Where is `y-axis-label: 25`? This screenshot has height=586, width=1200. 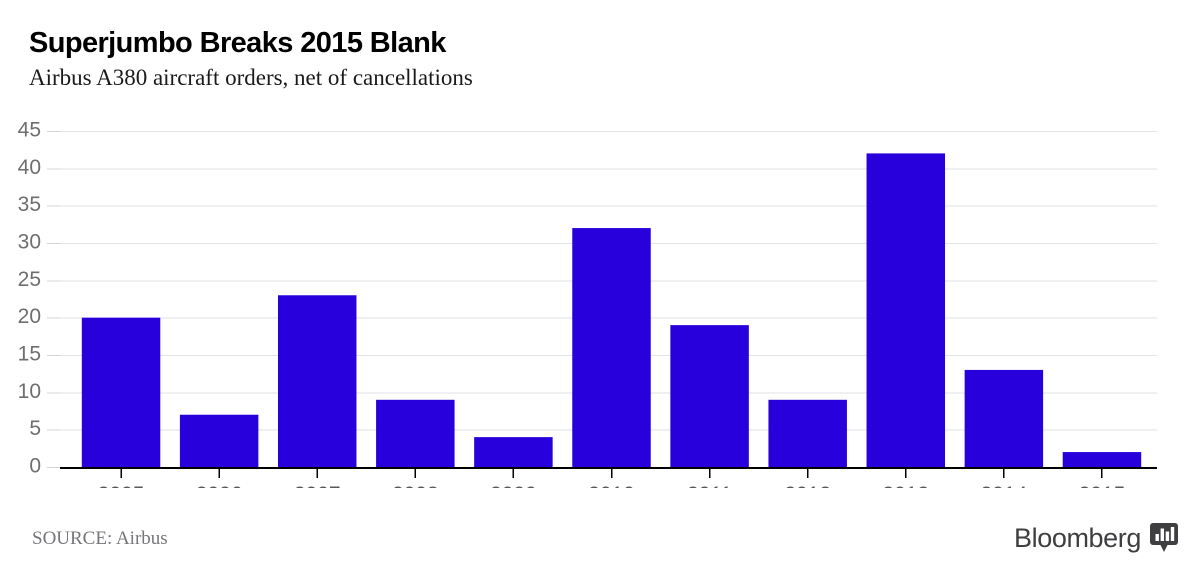
y-axis-label: 25 is located at coordinates (29, 279).